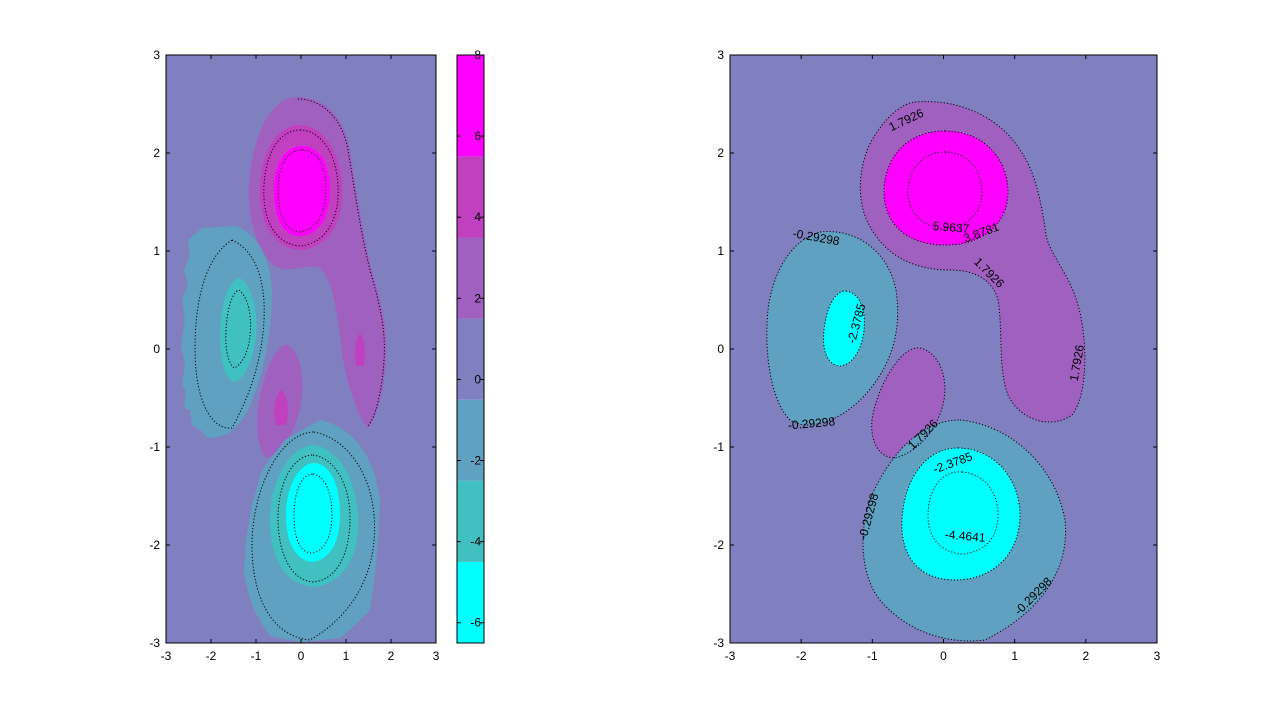 Image resolution: width=1280 pixels, height=723 pixels. Describe the element at coordinates (156, 349) in the screenshot. I see `left-ytick-label: 0` at that location.